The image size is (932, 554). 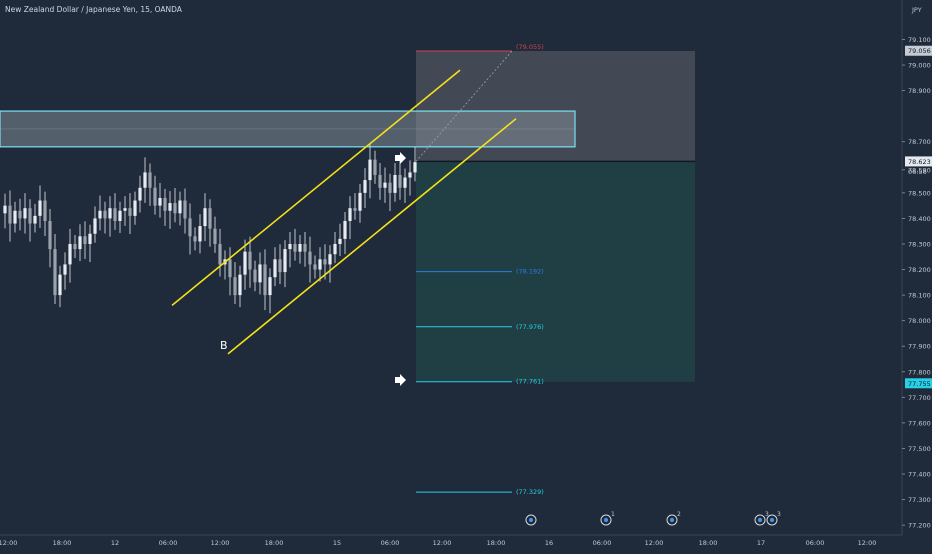 I want to click on time-tick-label: 18:00, so click(x=496, y=543).